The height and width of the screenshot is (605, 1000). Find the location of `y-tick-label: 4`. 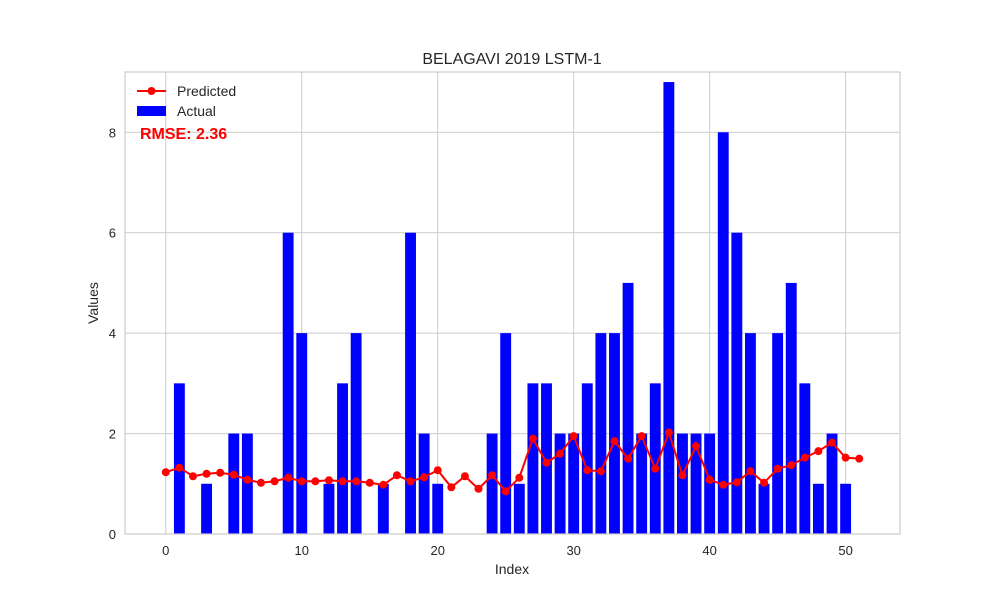

y-tick-label: 4 is located at coordinates (112, 333).